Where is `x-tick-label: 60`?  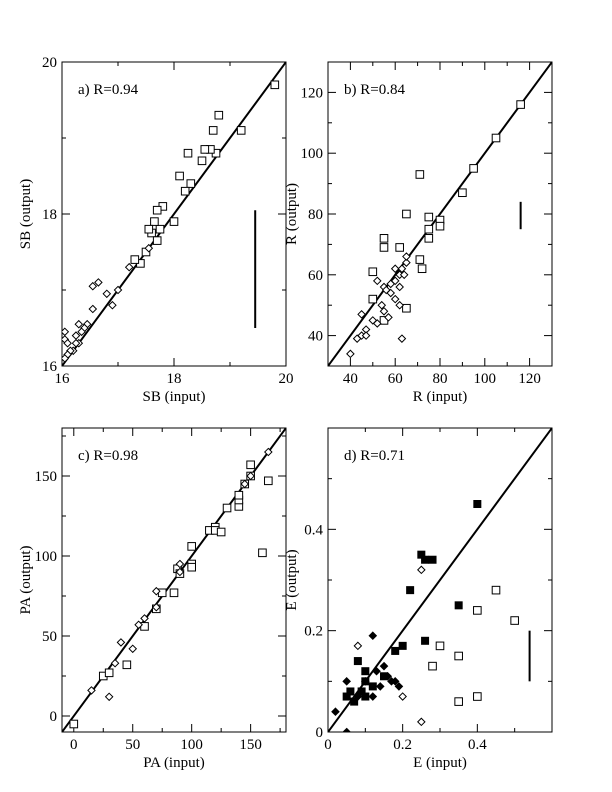
x-tick-label: 60 is located at coordinates (395, 379).